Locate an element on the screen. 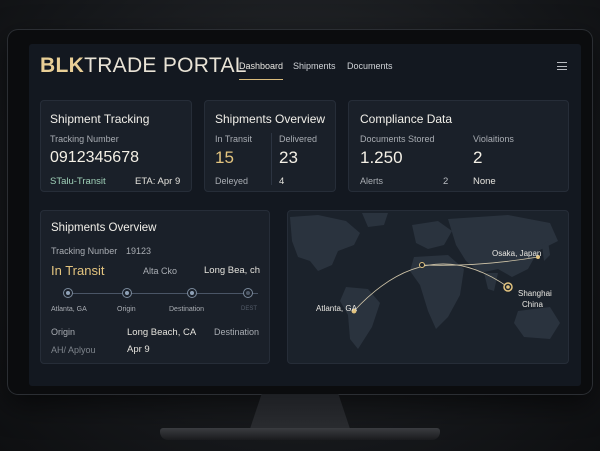 The image size is (600, 451). brand-logo: BLKTRADE PORTAL is located at coordinates (143, 66).